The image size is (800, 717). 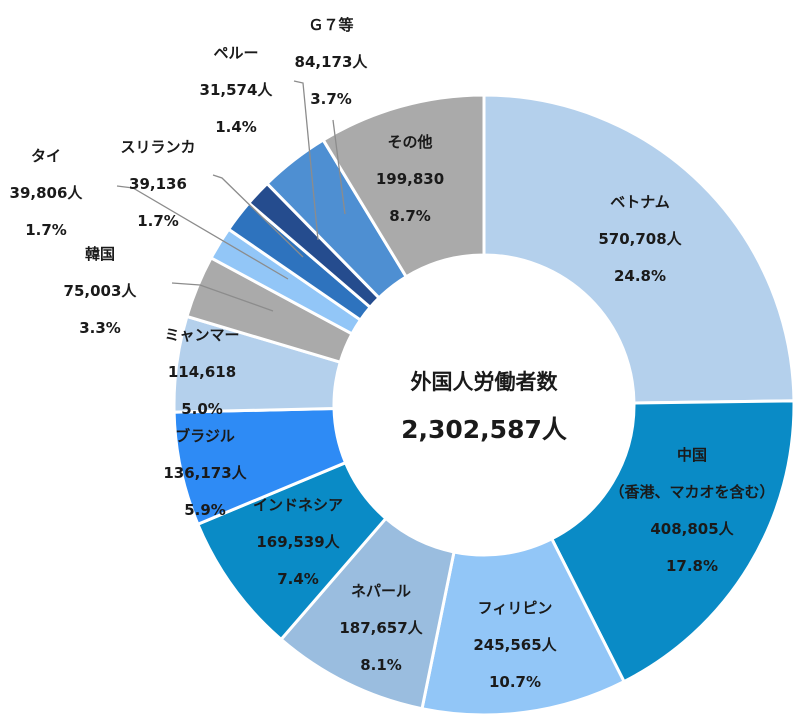 What do you see at coordinates (410, 216) in the screenshot?
I see `label-percent: 8.7%` at bounding box center [410, 216].